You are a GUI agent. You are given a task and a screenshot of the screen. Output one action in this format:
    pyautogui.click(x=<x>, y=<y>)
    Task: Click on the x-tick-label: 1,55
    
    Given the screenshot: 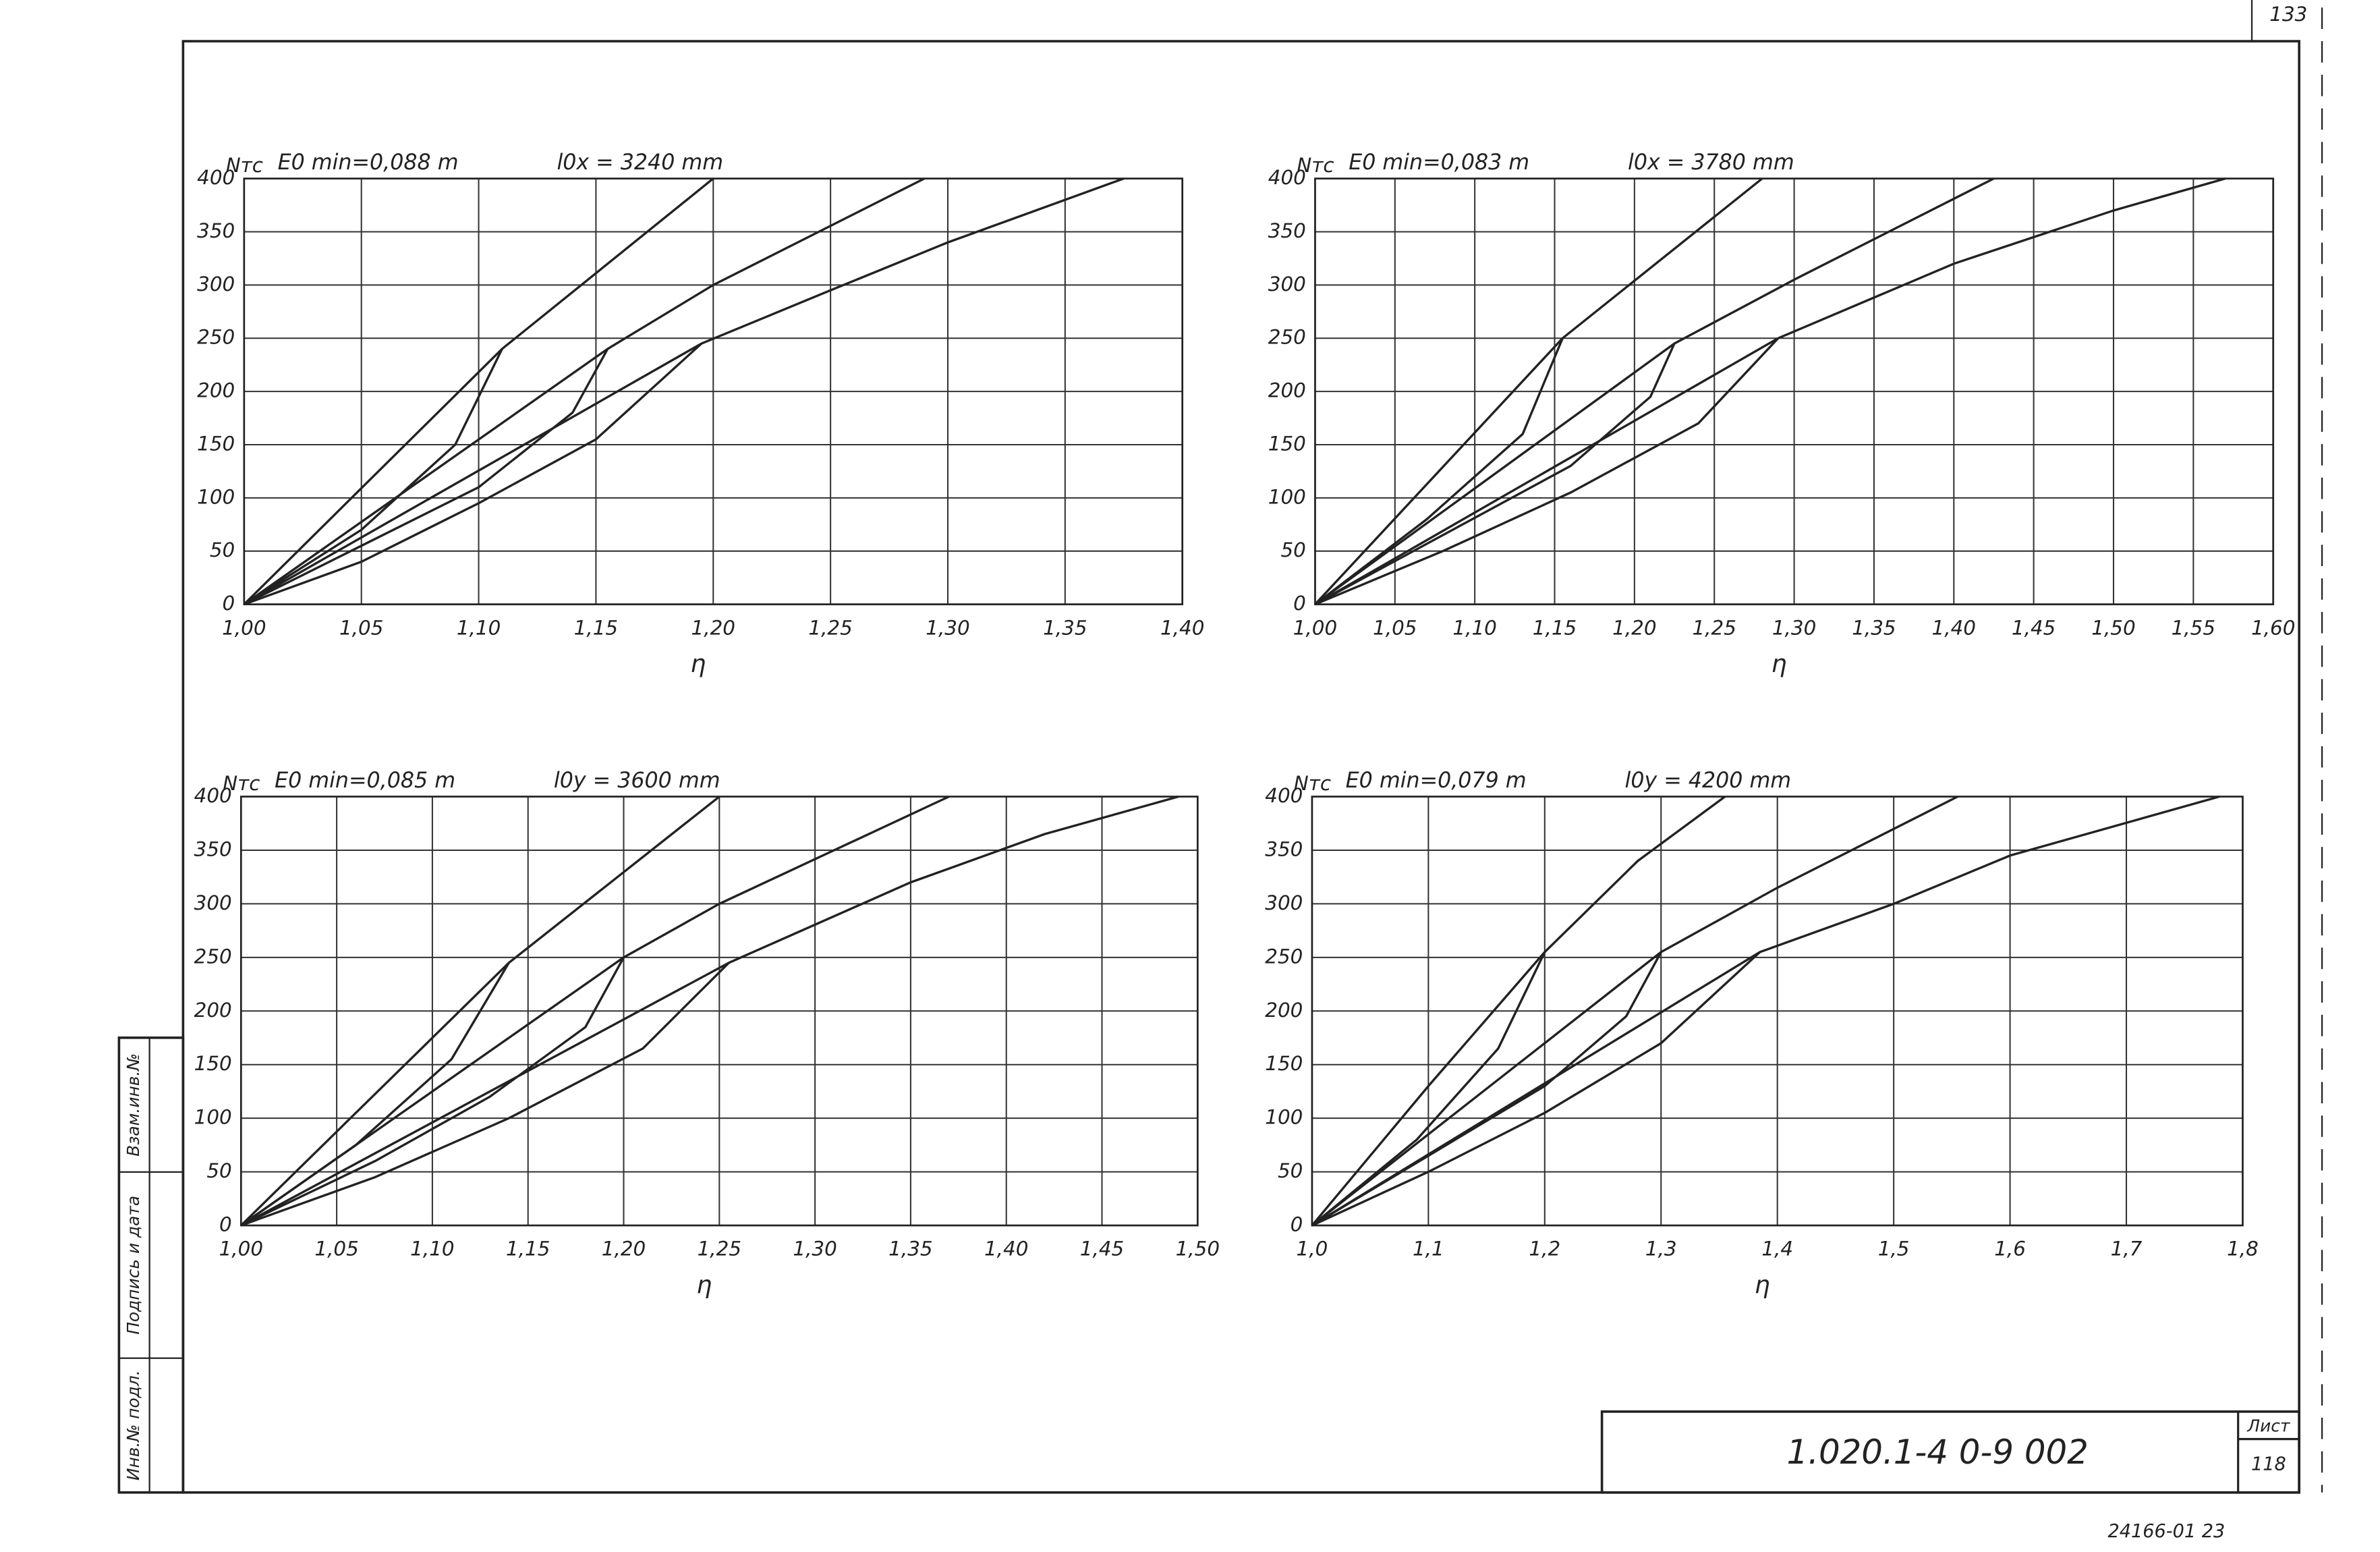 What is the action you would take?
    pyautogui.click(x=2193, y=628)
    